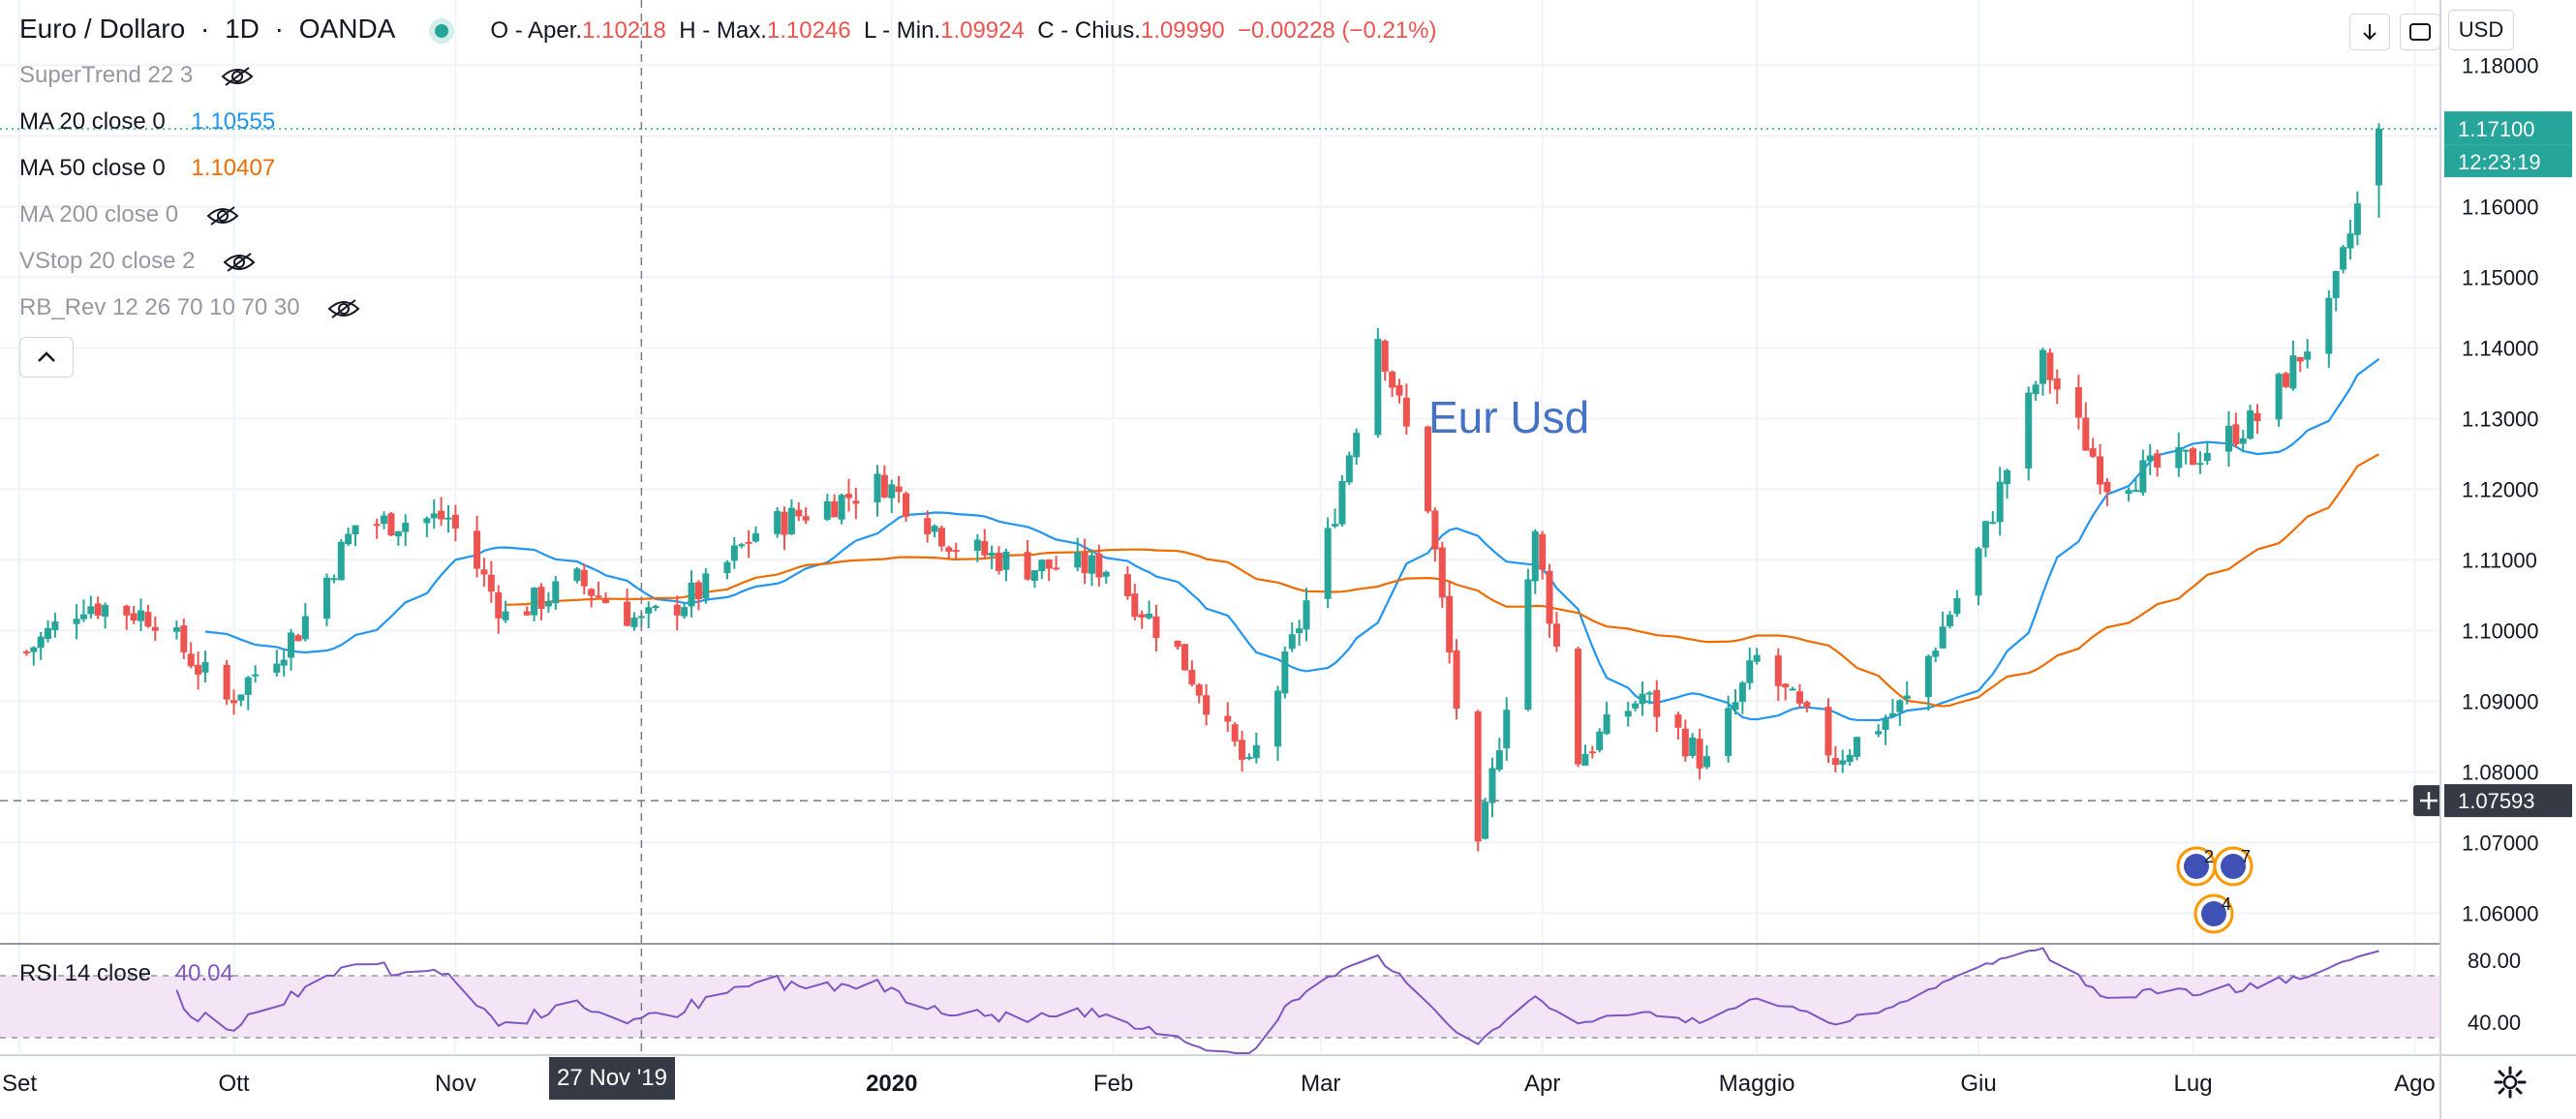 Image resolution: width=2576 pixels, height=1119 pixels. I want to click on price-tick-label: 1.15000, so click(2500, 277).